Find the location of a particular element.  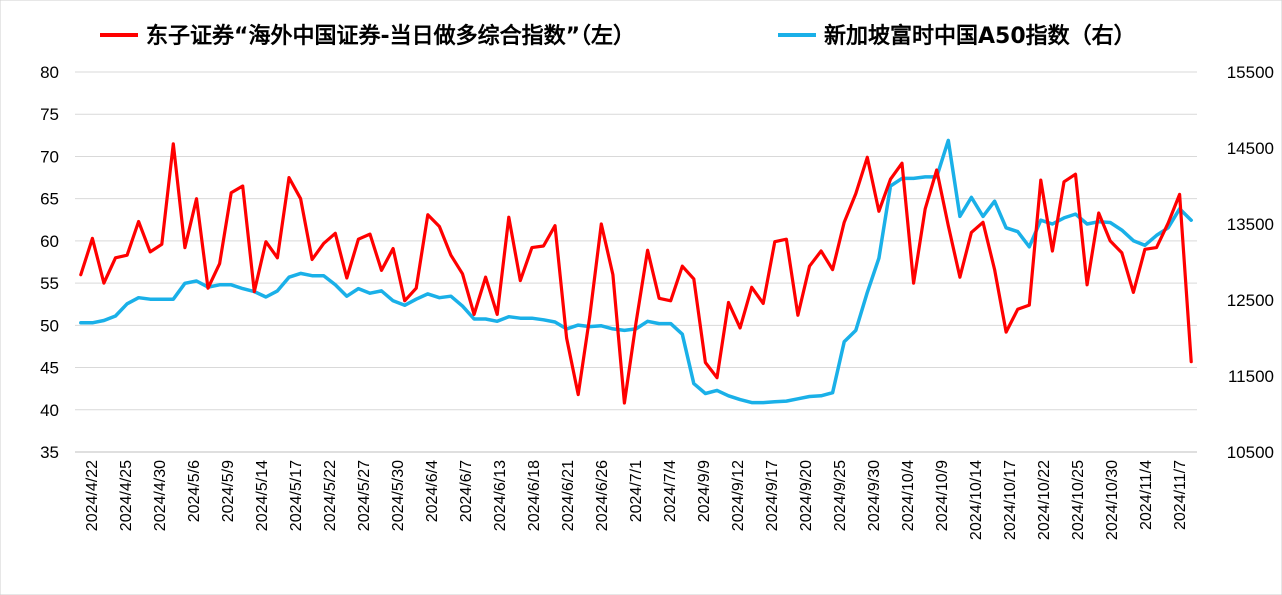

y-right-tick-label: 12500 is located at coordinates (1250, 300).